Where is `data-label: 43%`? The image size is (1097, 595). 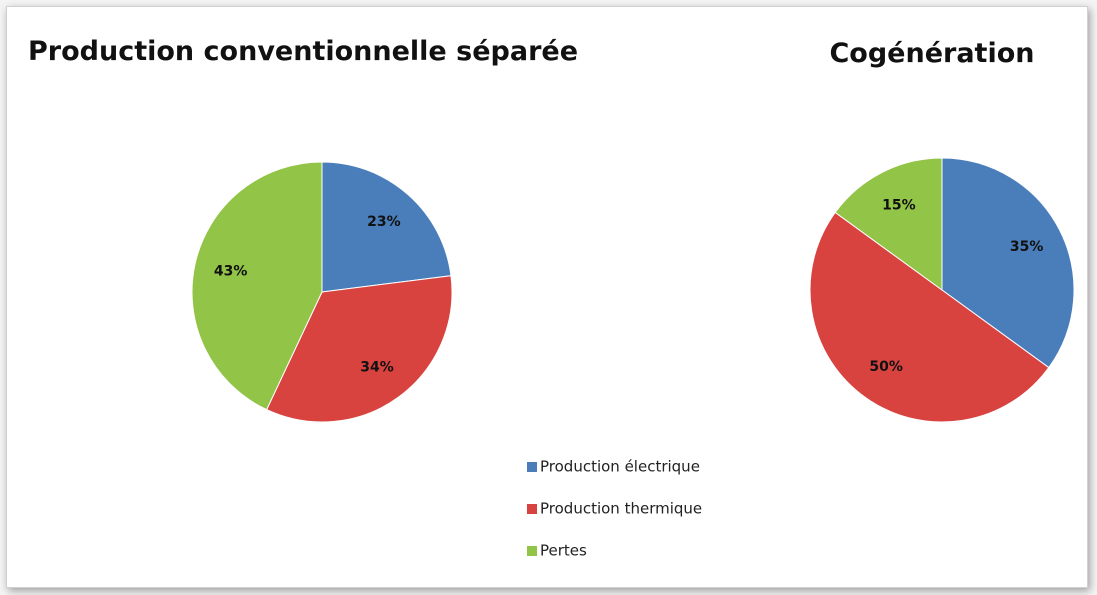
data-label: 43% is located at coordinates (231, 272).